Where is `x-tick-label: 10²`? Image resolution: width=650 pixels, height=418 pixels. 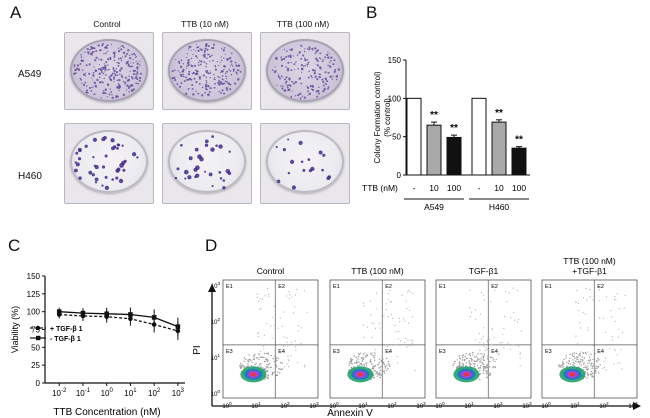 x-tick-label: 10² is located at coordinates (285, 405).